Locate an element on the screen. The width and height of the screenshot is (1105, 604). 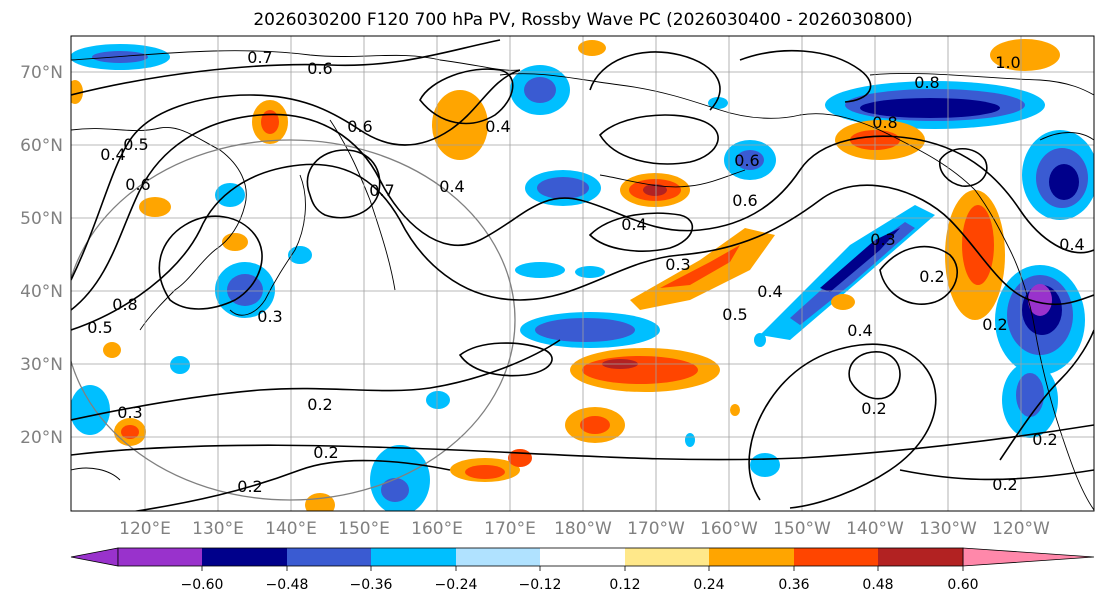
longitude-label: 130°W is located at coordinates (948, 529).